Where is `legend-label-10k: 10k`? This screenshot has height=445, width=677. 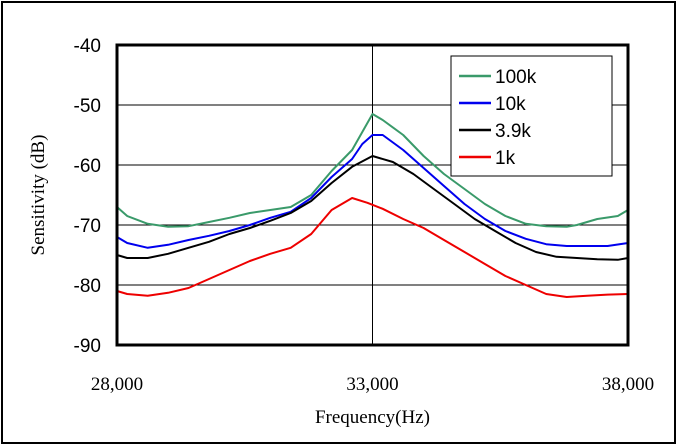 legend-label-10k: 10k is located at coordinates (510, 104).